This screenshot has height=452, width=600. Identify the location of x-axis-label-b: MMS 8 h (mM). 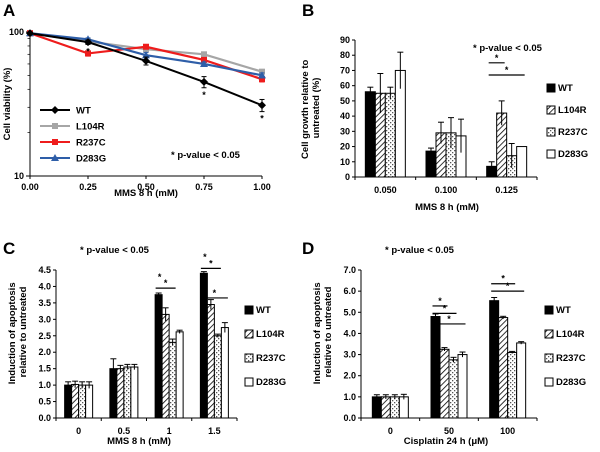
(447, 207).